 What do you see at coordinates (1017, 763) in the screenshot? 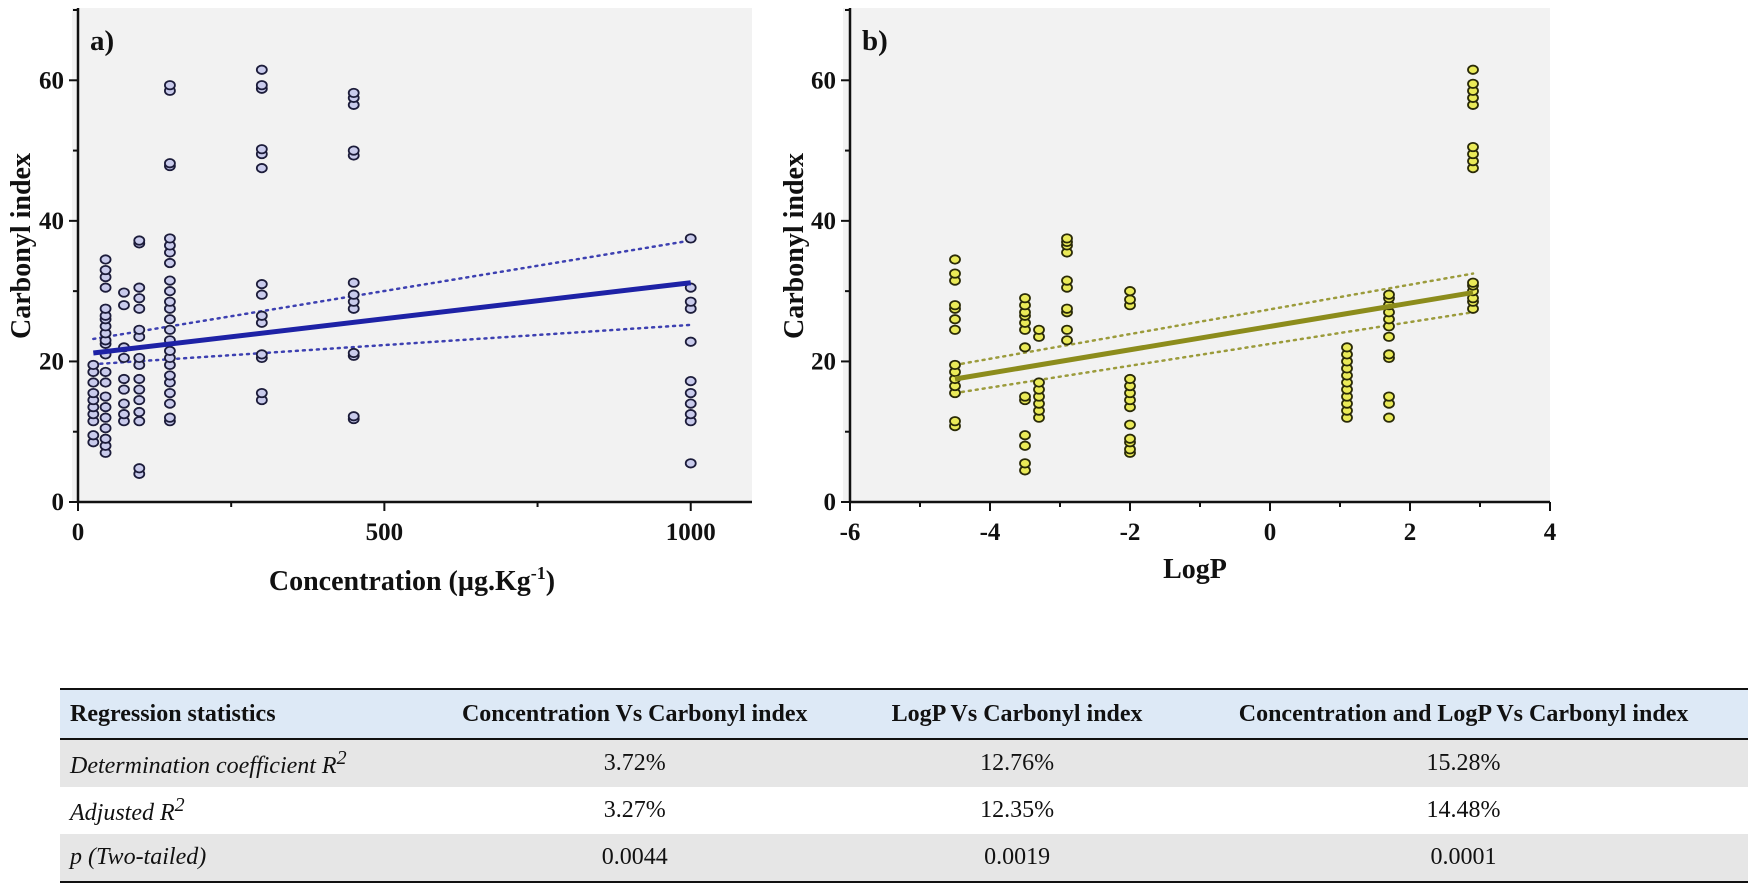
I see `table-cell: 12.76%` at bounding box center [1017, 763].